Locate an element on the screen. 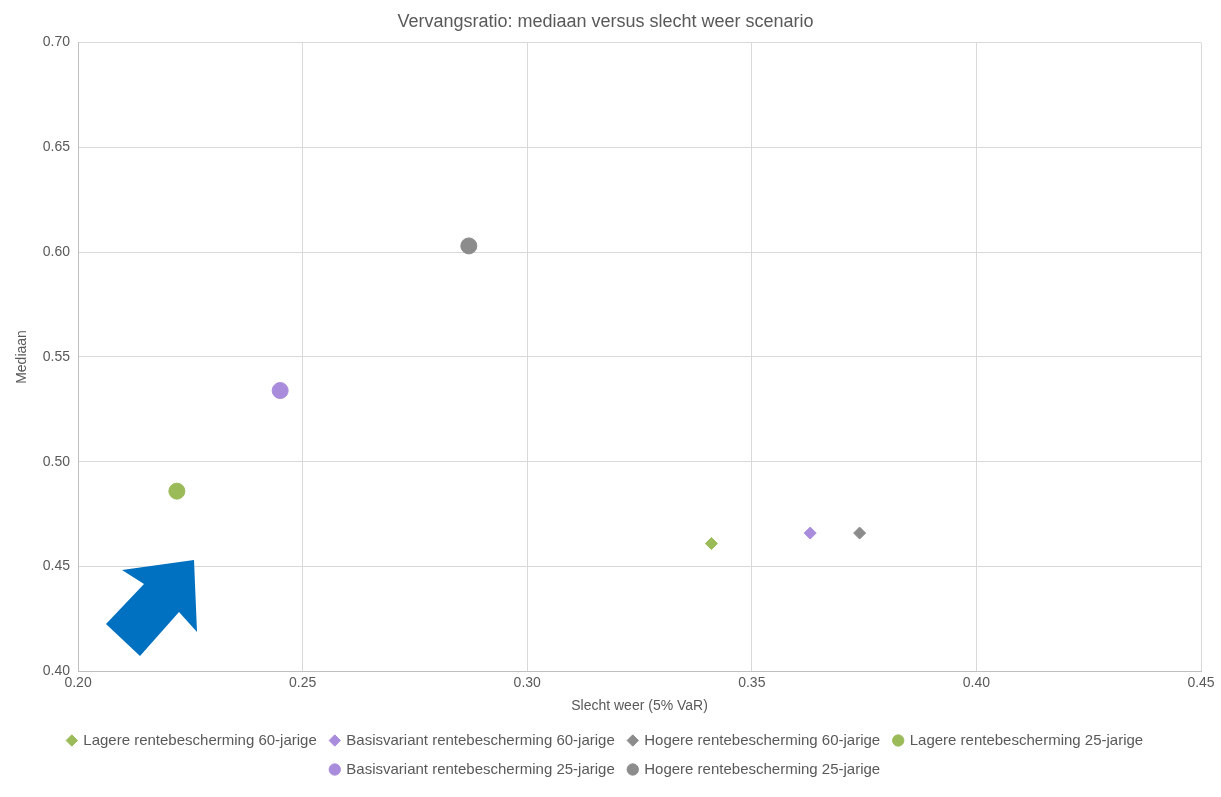  x-axis-title: Slecht weer (5% VaR) is located at coordinates (639, 705).